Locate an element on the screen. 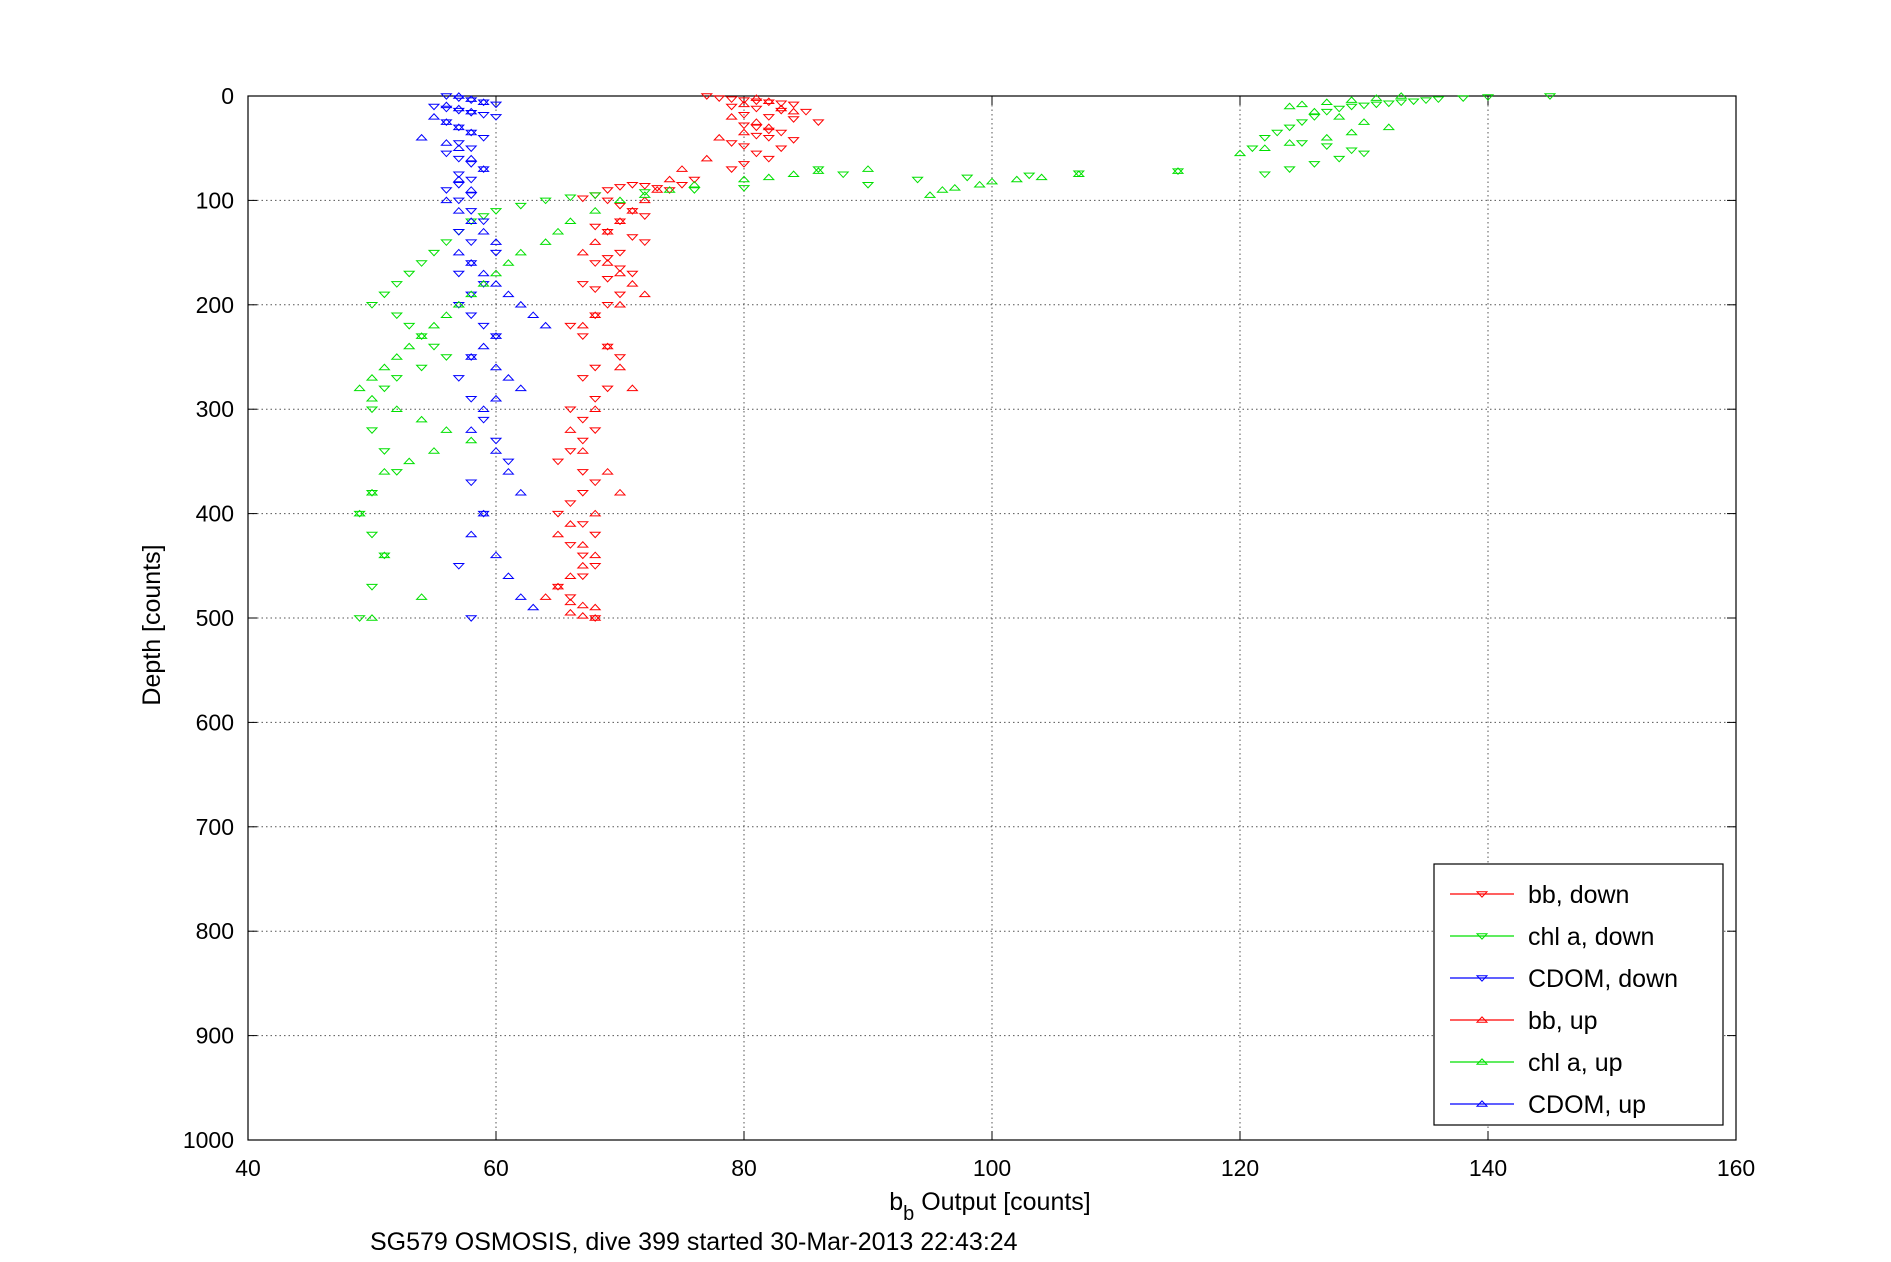 This screenshot has width=1891, height=1262. legend-label: chl a, down is located at coordinates (1591, 937).